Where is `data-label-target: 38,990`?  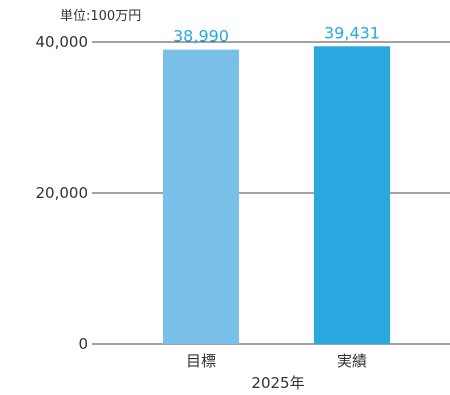 data-label-target: 38,990 is located at coordinates (201, 36).